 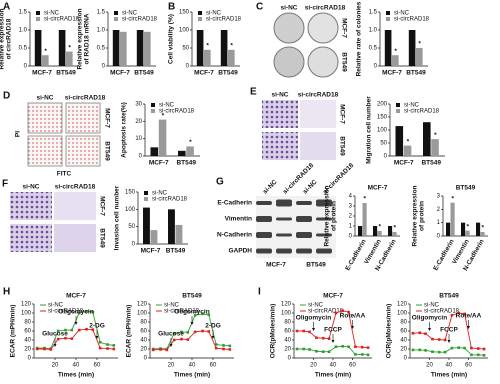 What do you see at coordinates (171, 334) in the screenshot?
I see `event-label: Glucose` at bounding box center [171, 334].